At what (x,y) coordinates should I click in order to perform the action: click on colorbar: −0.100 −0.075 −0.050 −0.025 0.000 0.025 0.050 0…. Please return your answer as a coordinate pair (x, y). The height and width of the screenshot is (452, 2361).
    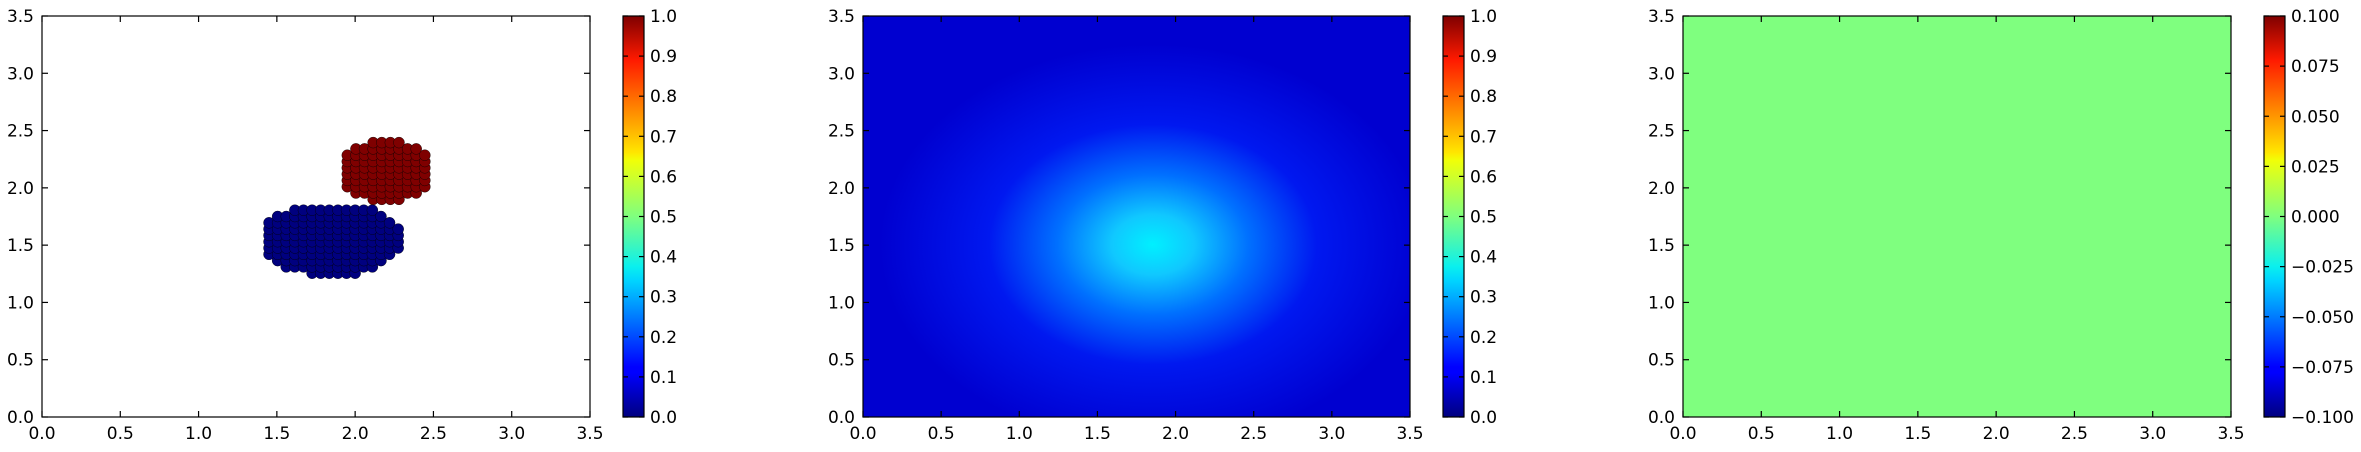
    Looking at the image, I should click on (2308, 217).